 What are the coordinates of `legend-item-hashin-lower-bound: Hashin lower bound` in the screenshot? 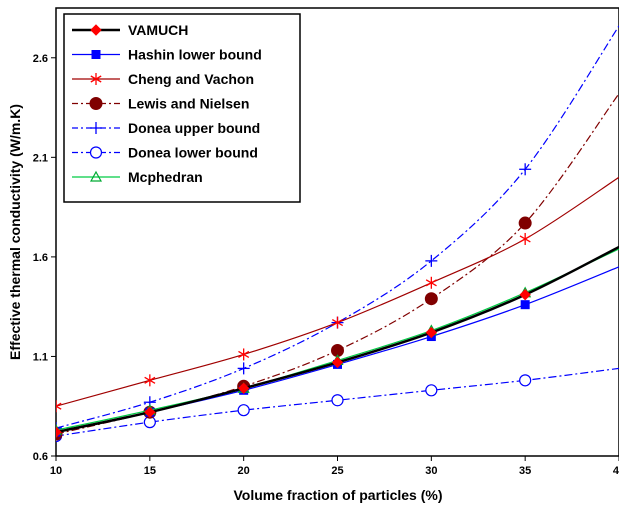 It's located at (167, 55).